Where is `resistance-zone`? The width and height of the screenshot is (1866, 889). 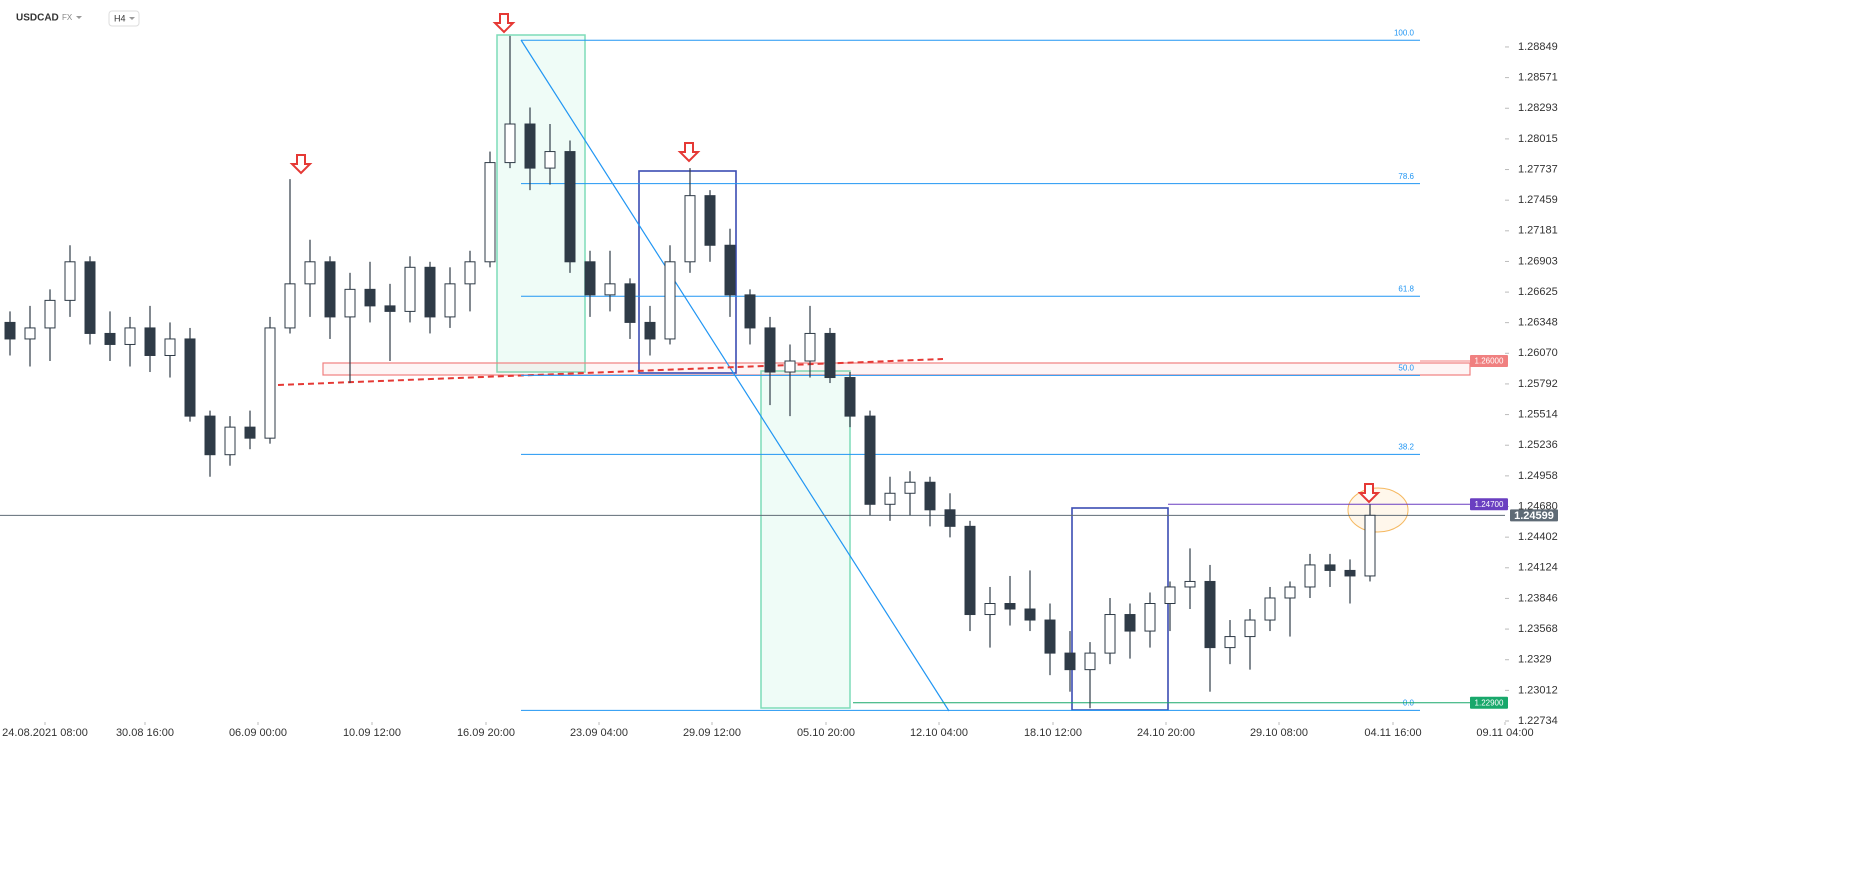
resistance-zone is located at coordinates (896, 369).